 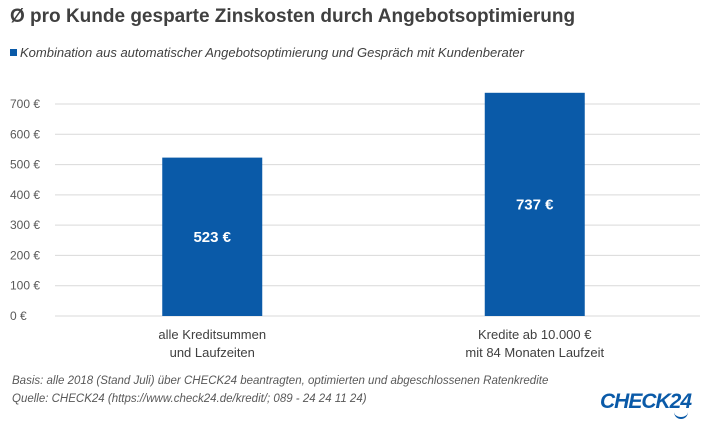 I want to click on check24-logo: CHECK24, so click(x=646, y=404).